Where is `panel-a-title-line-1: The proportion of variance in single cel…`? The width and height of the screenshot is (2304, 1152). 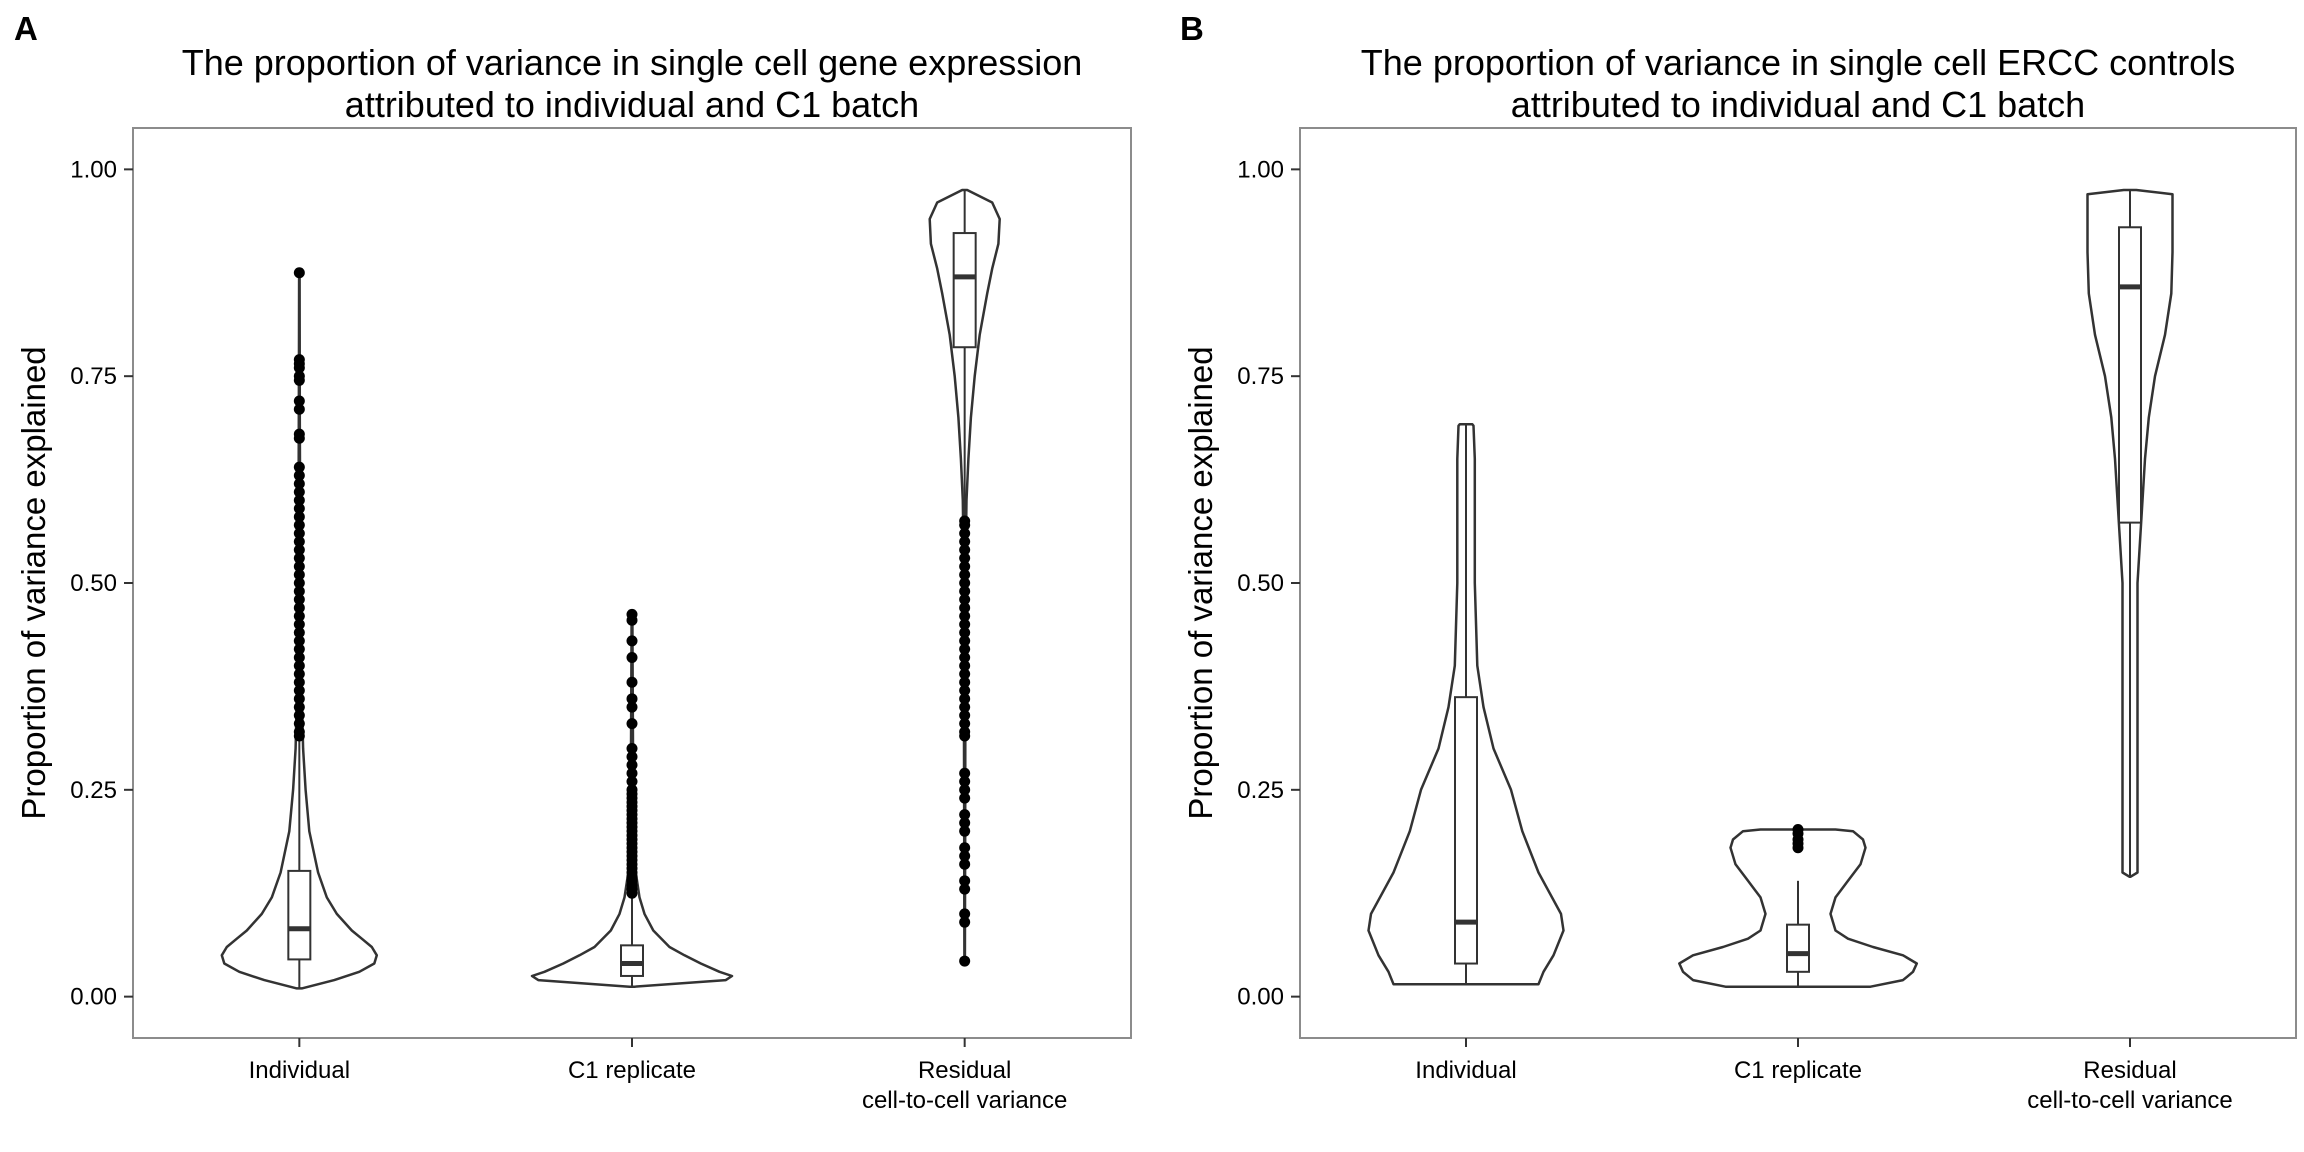
panel-a-title-line-1: The proportion of variance in single cel… is located at coordinates (632, 62).